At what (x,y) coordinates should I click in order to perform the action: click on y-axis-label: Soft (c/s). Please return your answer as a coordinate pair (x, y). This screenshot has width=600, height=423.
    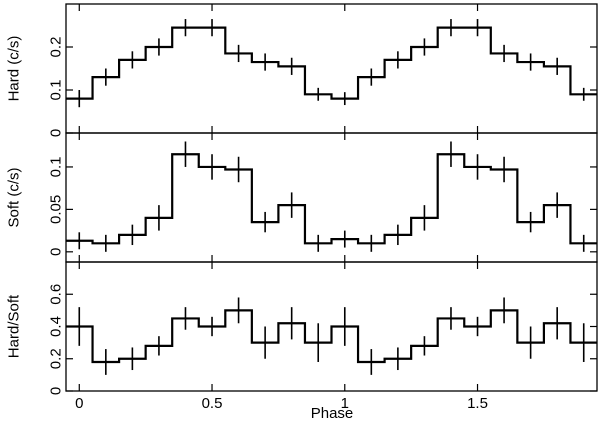
    Looking at the image, I should click on (14, 197).